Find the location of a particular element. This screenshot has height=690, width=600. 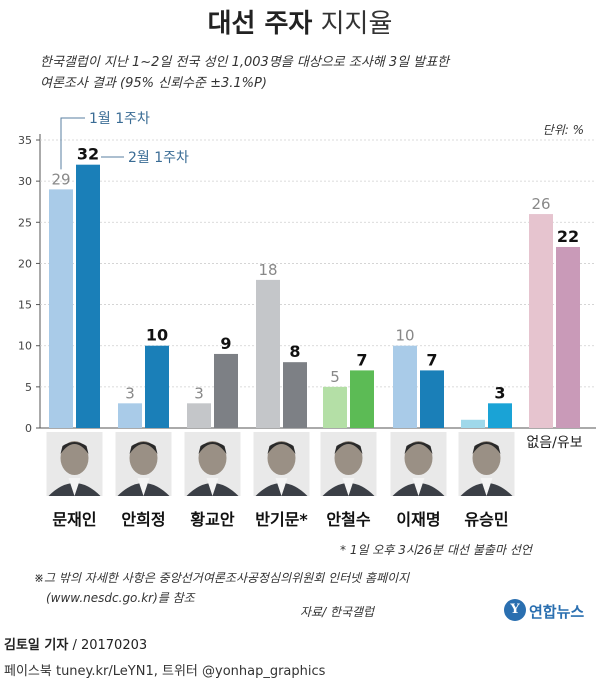

logo-name: 연합뉴스 is located at coordinates (557, 612).